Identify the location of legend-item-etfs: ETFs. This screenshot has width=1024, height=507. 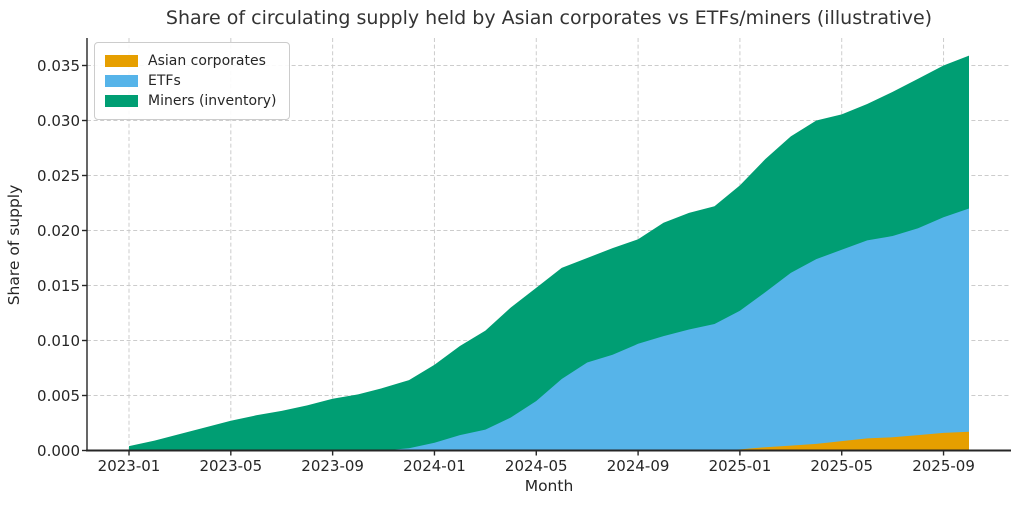
(191, 81).